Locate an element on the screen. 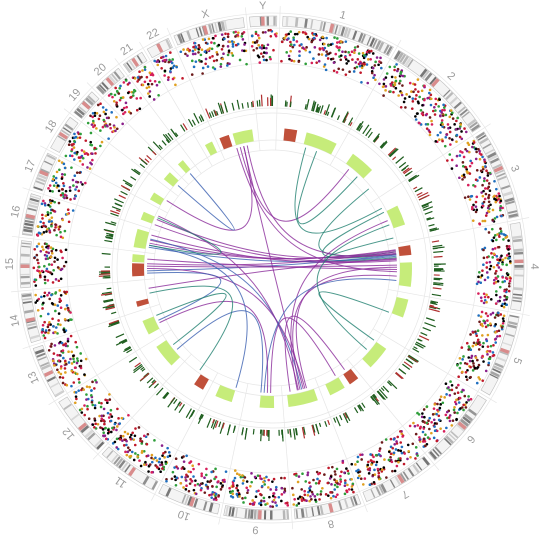 The image size is (541, 540). link-purple is located at coordinates (273, 268).